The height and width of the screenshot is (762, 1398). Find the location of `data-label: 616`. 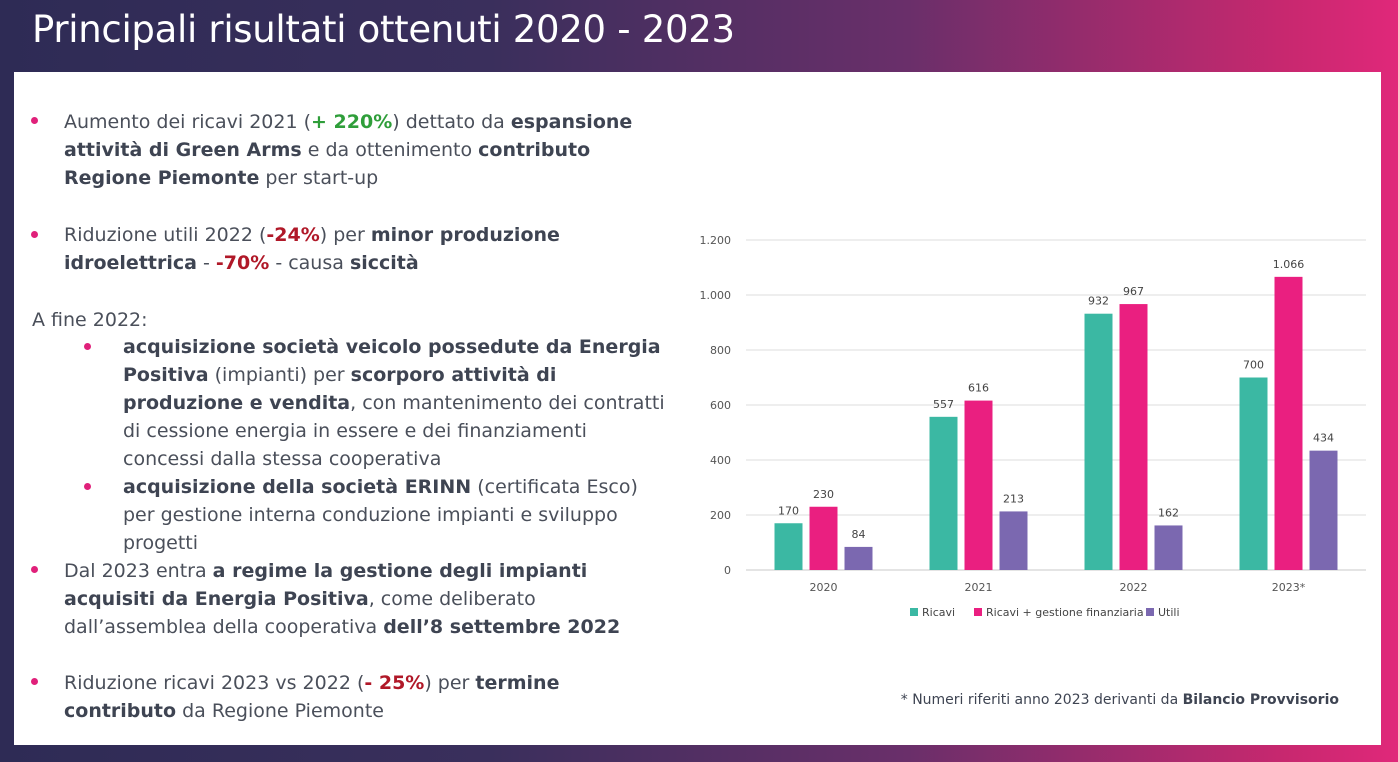

data-label: 616 is located at coordinates (978, 388).